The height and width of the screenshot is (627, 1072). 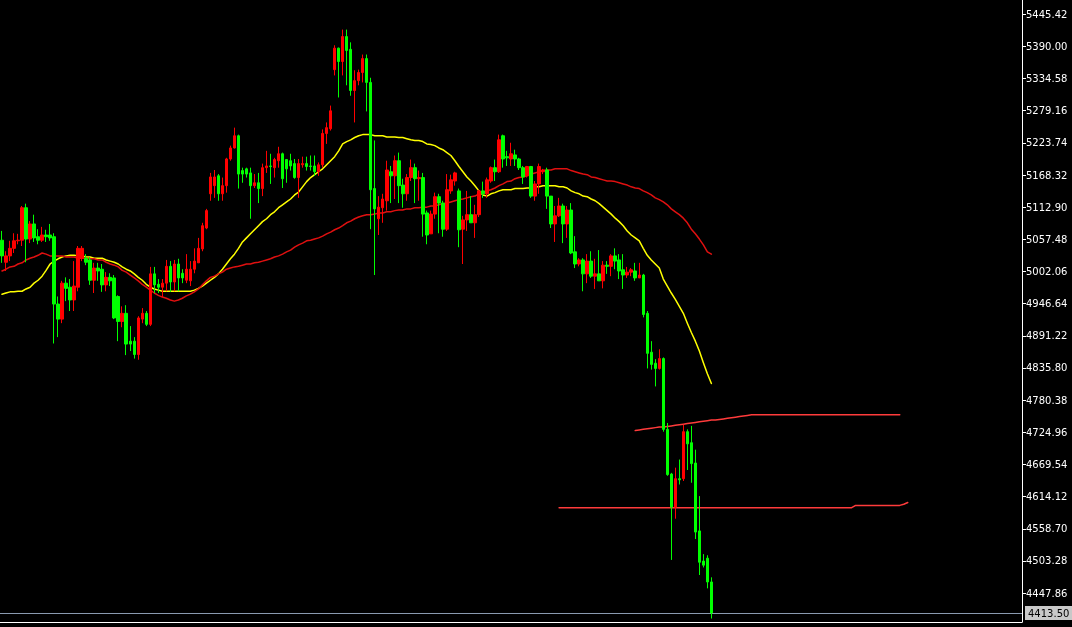 I want to click on y-tick-label: 4835.80, so click(x=1047, y=368).